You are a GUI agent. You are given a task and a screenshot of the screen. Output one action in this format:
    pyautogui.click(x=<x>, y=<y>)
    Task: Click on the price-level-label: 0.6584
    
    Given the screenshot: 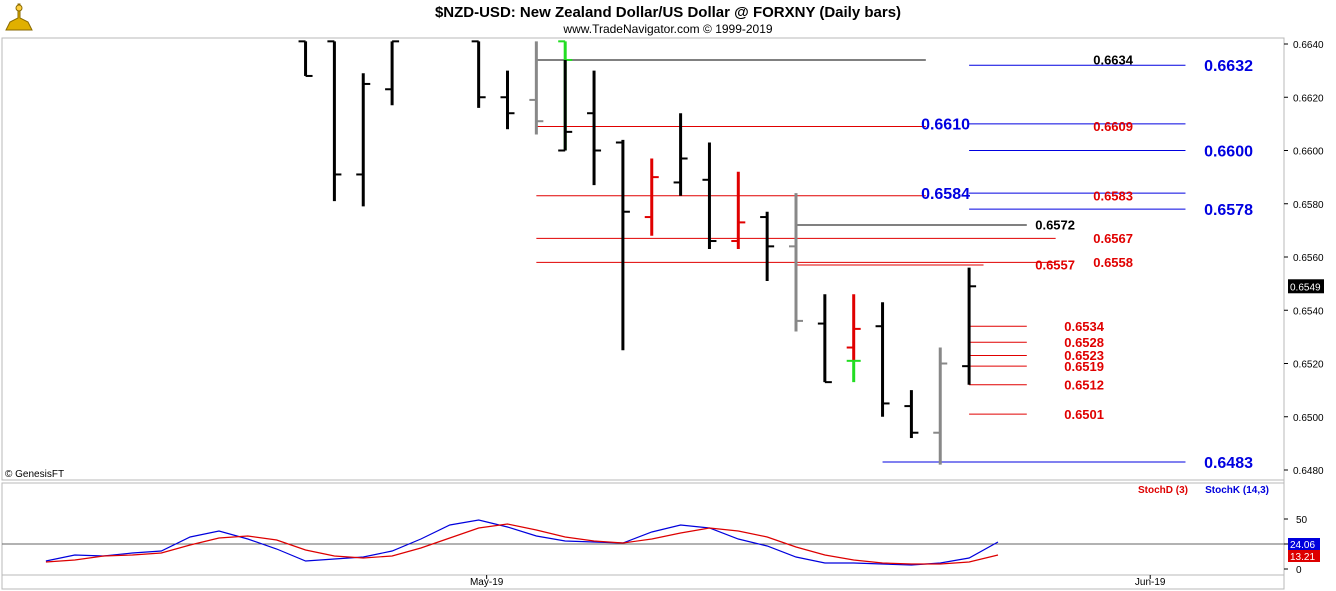 What is the action you would take?
    pyautogui.click(x=945, y=194)
    